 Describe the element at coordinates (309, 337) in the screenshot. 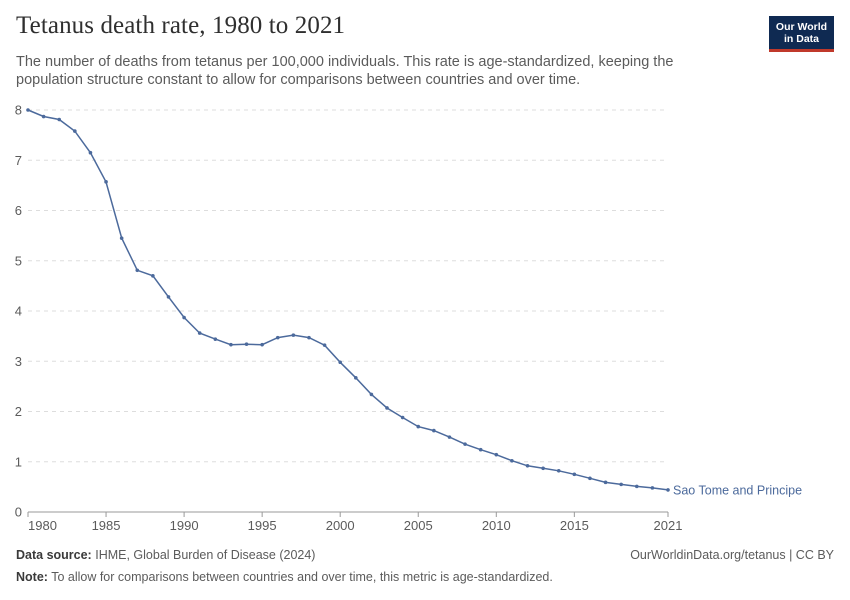

I see `data-point-1998` at that location.